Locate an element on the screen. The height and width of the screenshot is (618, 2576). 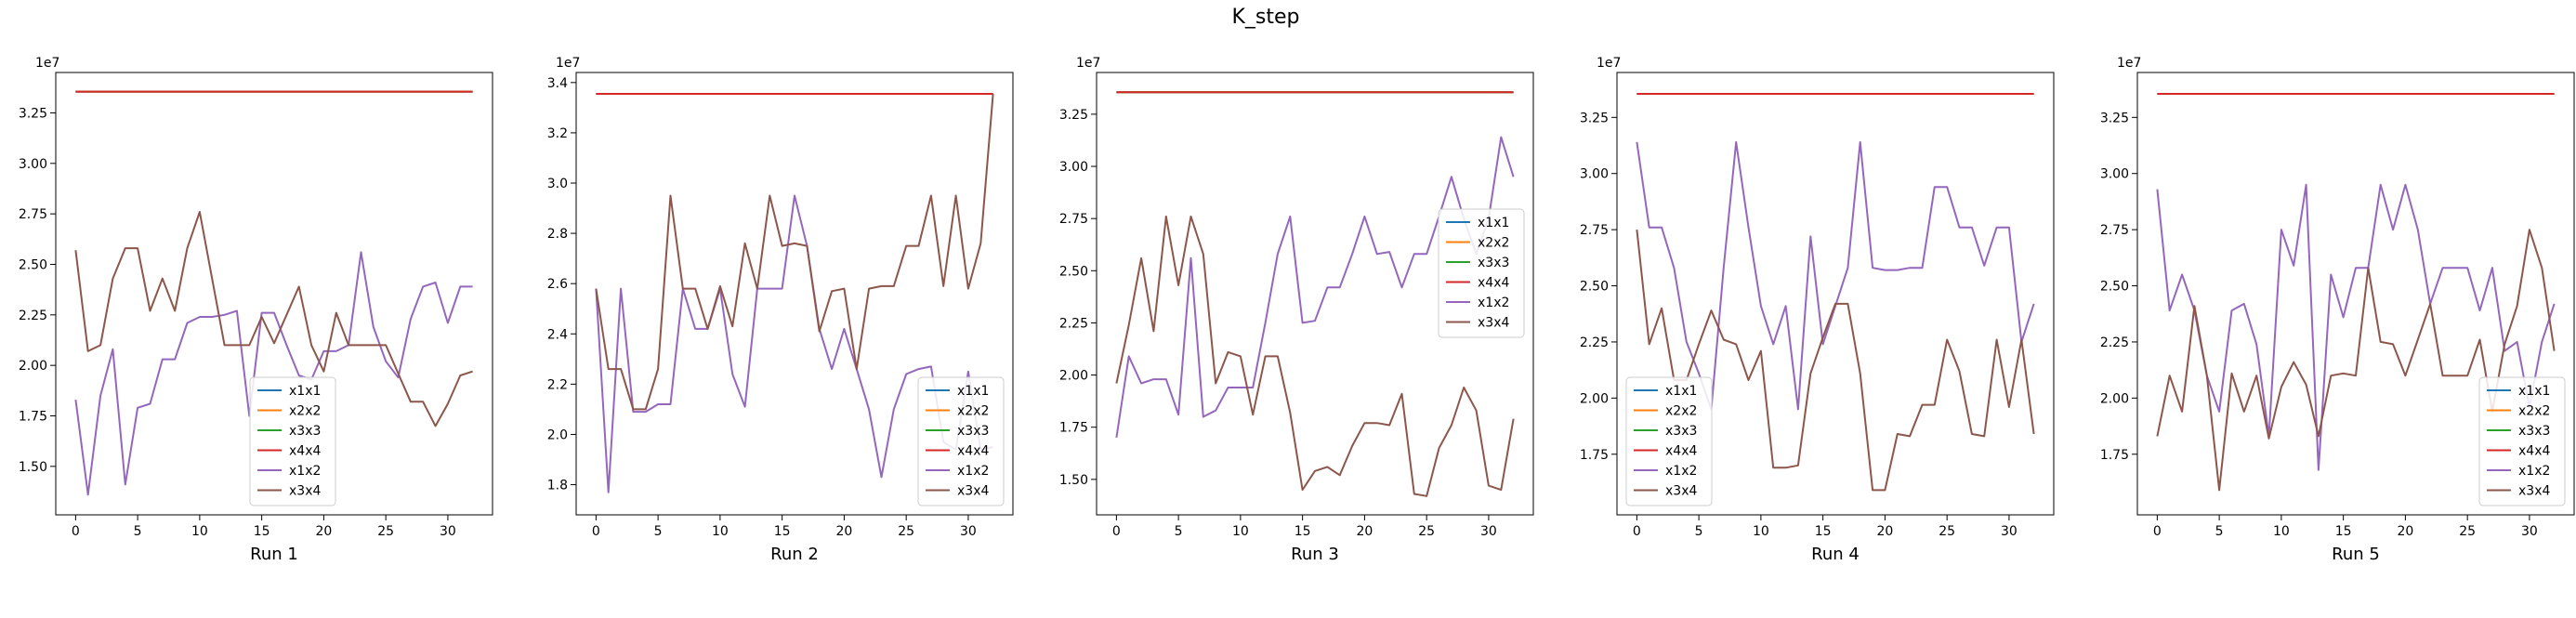
x-axis-label: Run 3 is located at coordinates (1315, 554).